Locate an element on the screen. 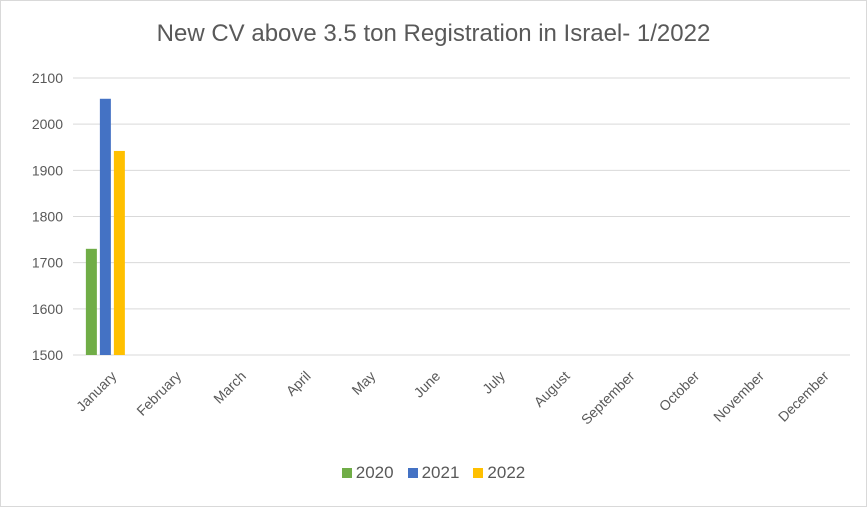  legend-label: 2020 is located at coordinates (374, 472).